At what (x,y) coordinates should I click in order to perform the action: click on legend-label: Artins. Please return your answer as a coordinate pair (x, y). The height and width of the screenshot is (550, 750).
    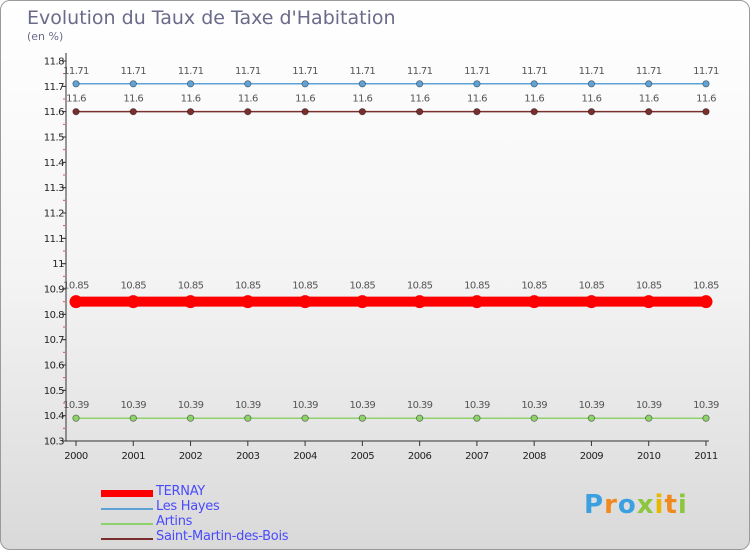
    Looking at the image, I should click on (174, 521).